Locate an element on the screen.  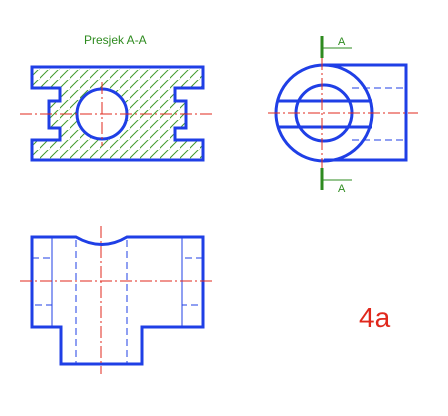
cut-label-top: A is located at coordinates (342, 42).